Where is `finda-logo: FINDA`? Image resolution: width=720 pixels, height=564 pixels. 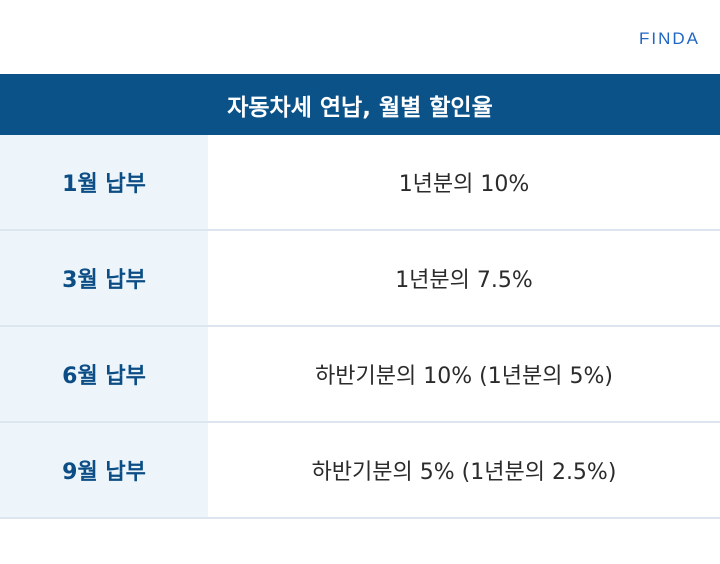 finda-logo: FINDA is located at coordinates (669, 38).